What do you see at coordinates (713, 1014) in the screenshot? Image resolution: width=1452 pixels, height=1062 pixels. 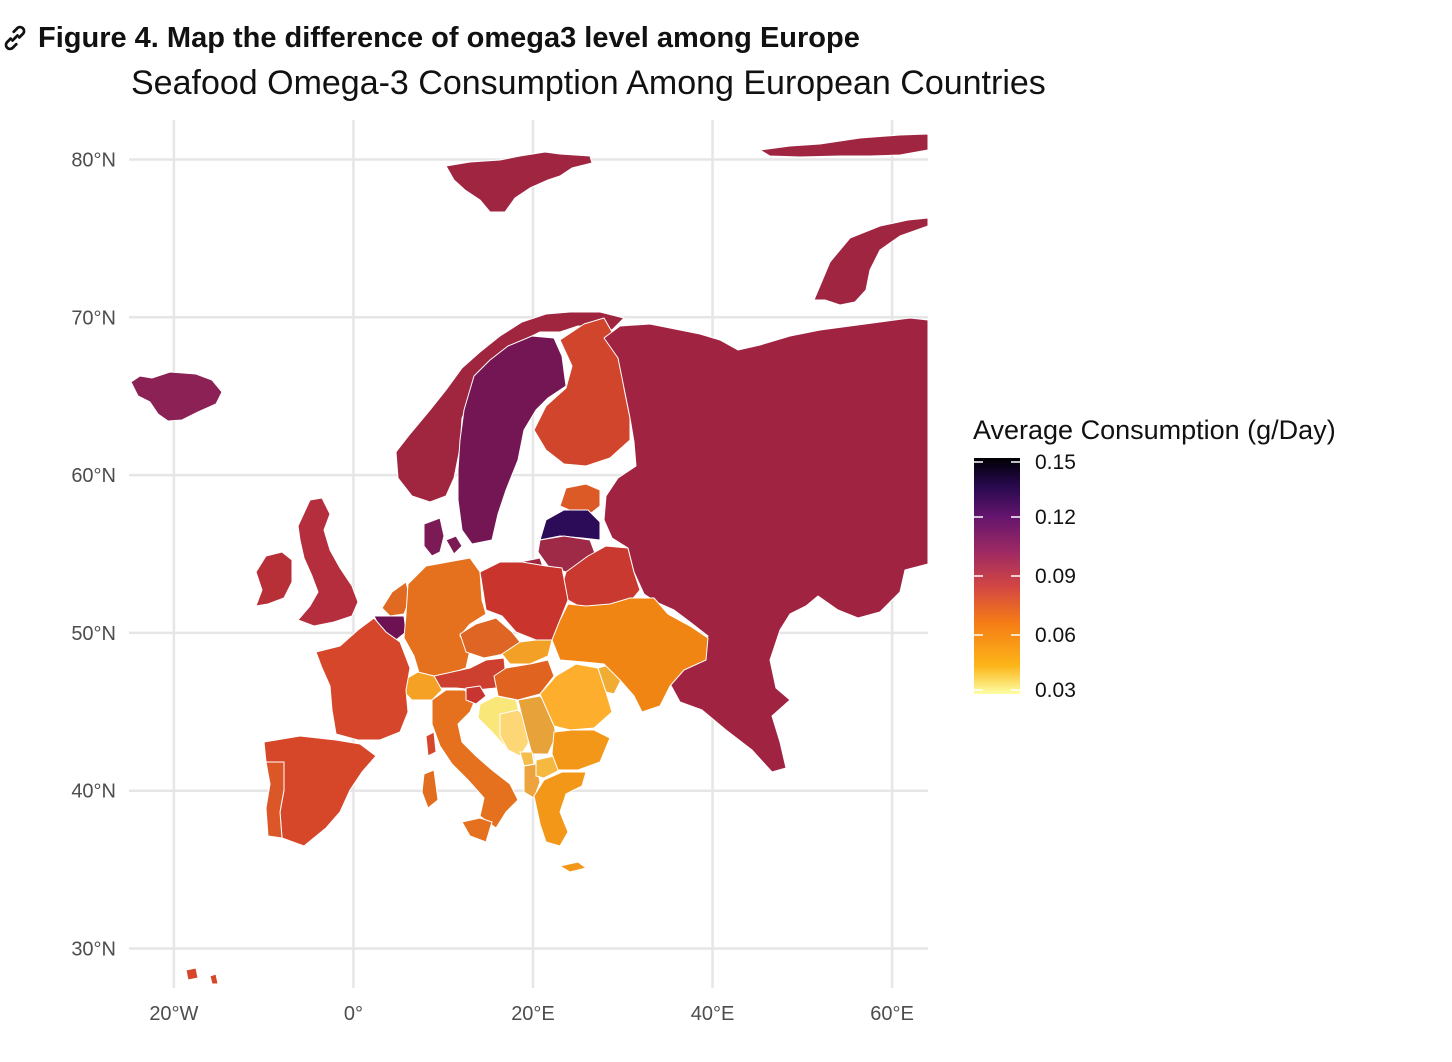 I see `x-tick-label: 40°E` at bounding box center [713, 1014].